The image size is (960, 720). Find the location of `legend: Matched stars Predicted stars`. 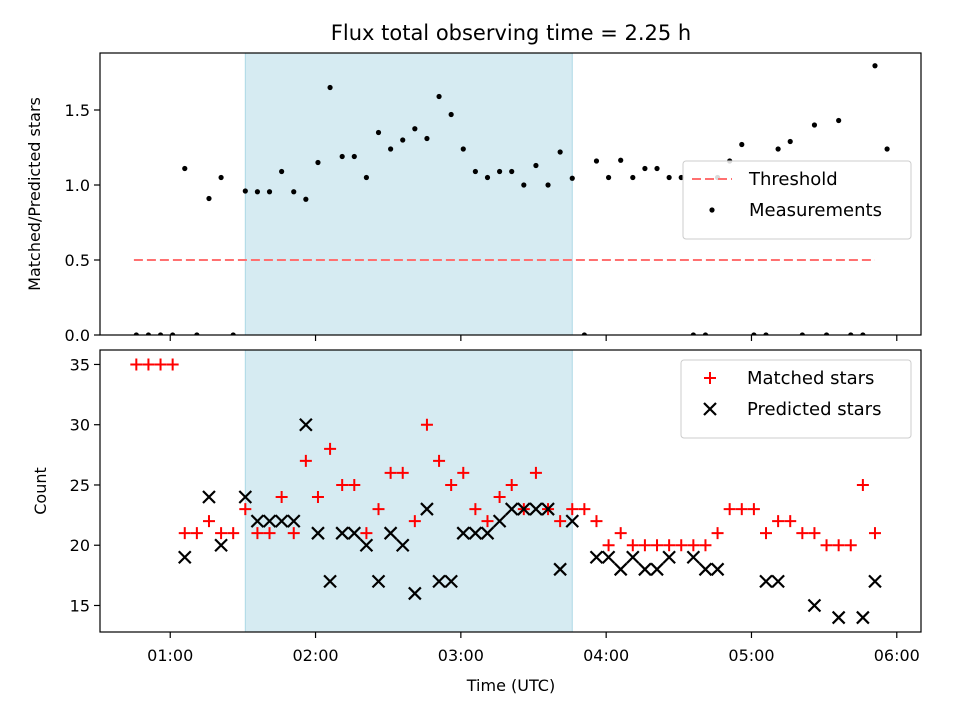

legend: Matched stars Predicted stars is located at coordinates (796, 399).